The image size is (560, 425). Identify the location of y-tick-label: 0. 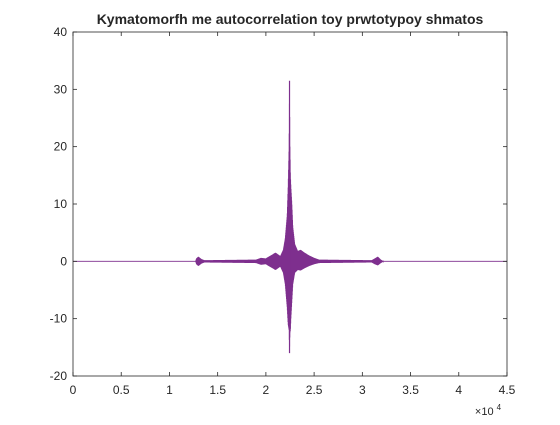
(63, 261).